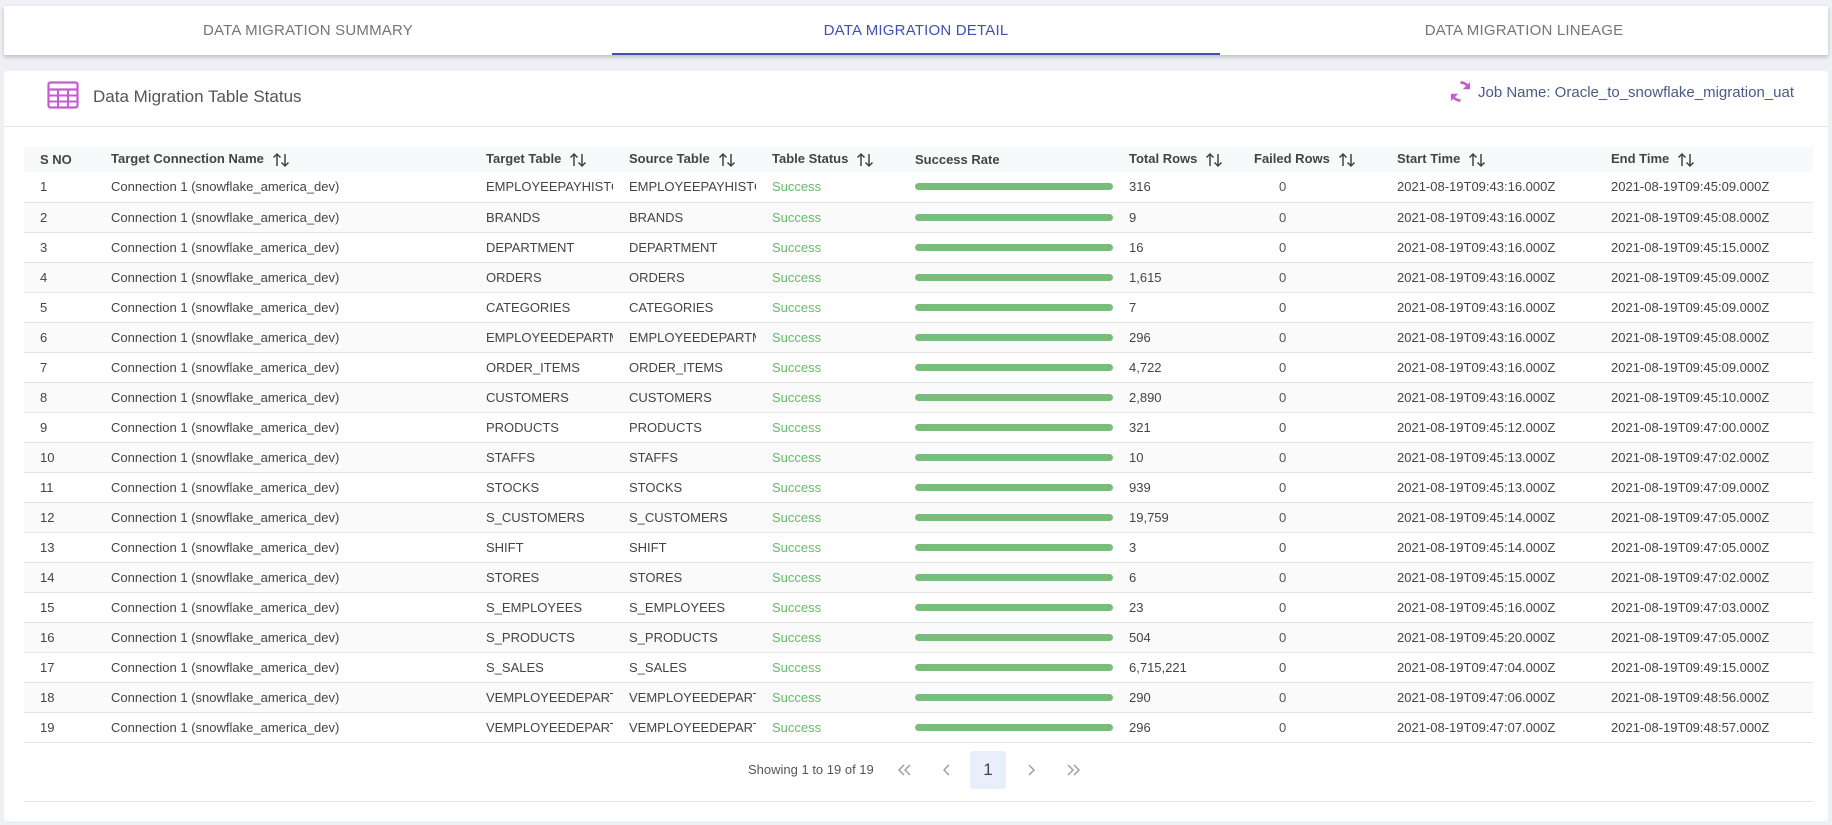 This screenshot has width=1832, height=825. I want to click on source-table-cell: S_PRODUCTS, so click(673, 637).